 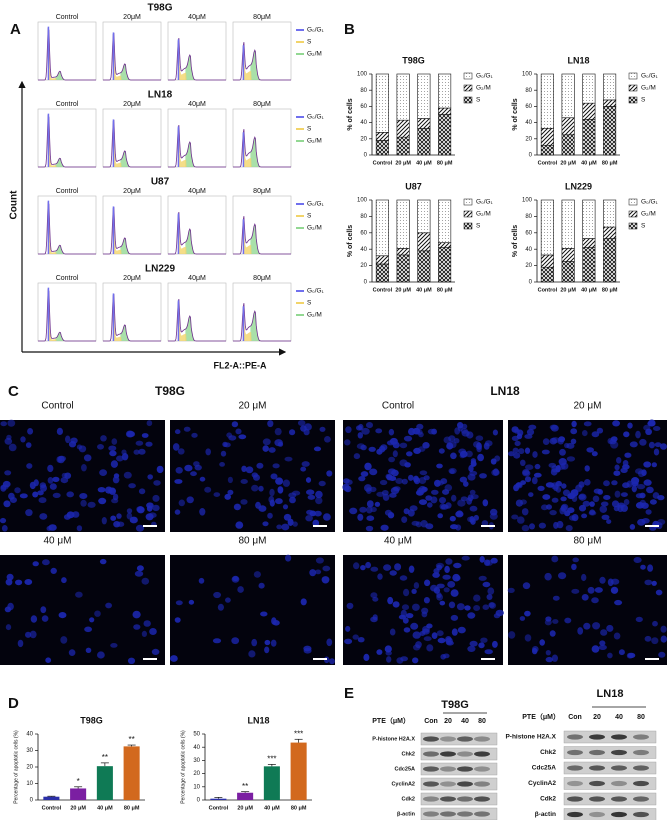 What do you see at coordinates (182, 328) in the screenshot?
I see `s-area` at bounding box center [182, 328].